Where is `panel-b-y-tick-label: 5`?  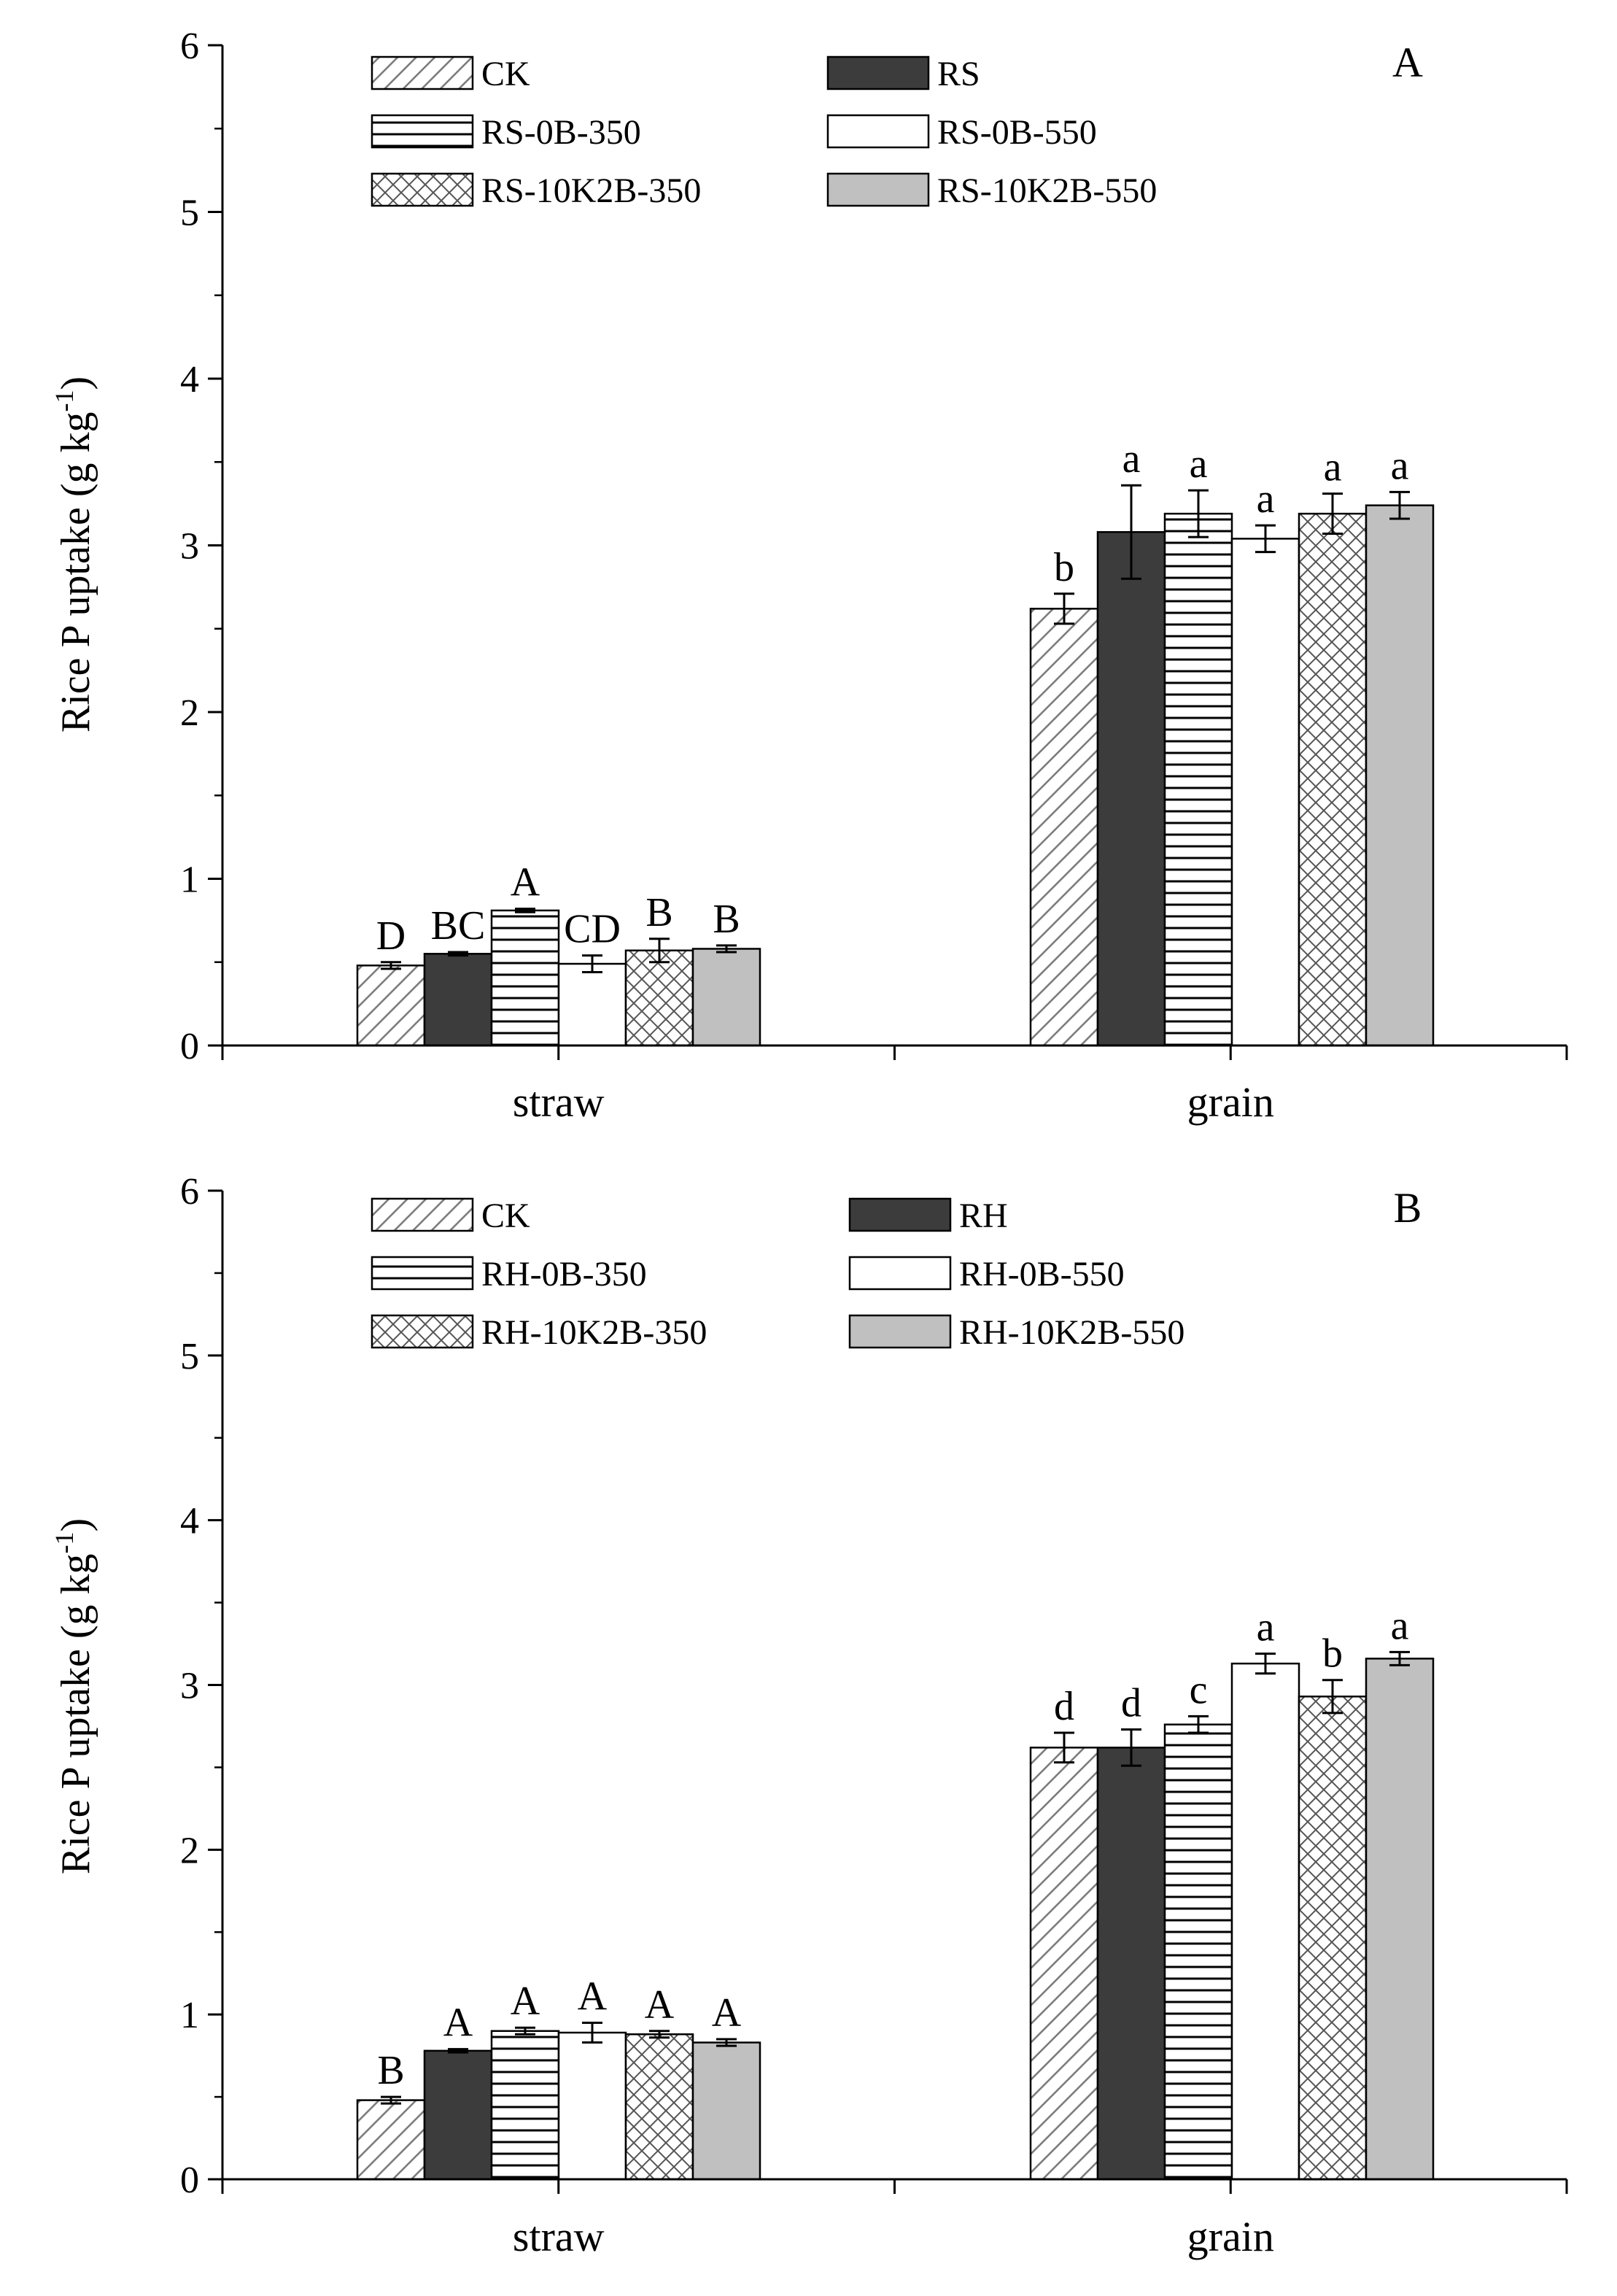 panel-b-y-tick-label: 5 is located at coordinates (189, 1357).